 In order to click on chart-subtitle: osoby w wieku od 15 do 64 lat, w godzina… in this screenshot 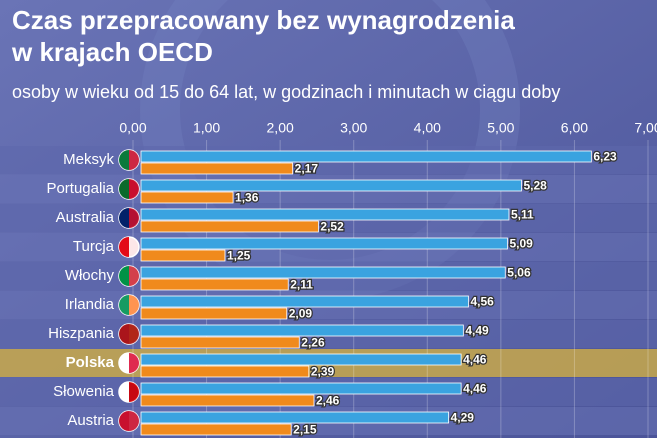, I will do `click(286, 92)`.